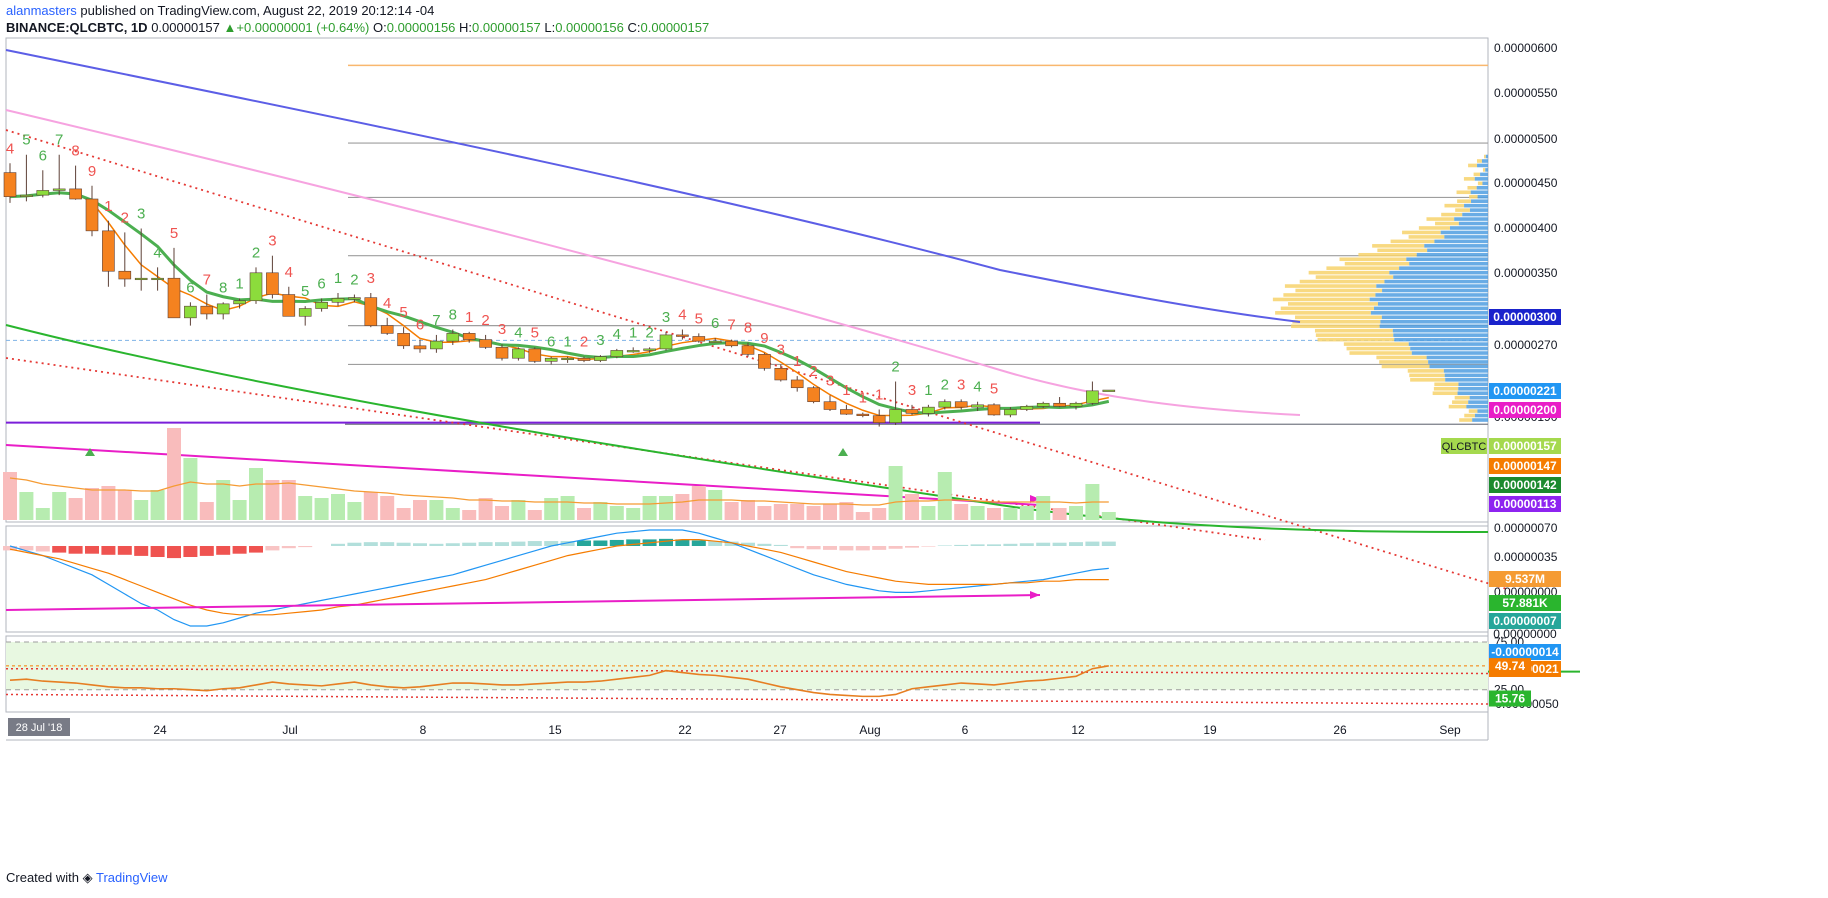 The image size is (1828, 898). I want to click on price-tick-label: 0.00000550, so click(1526, 93).